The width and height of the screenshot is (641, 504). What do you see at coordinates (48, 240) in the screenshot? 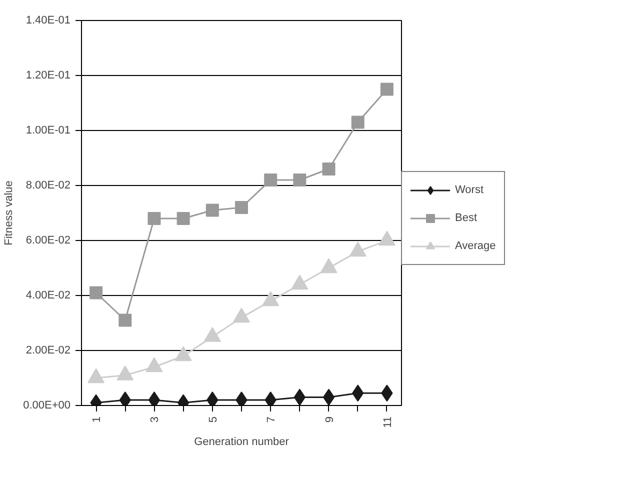
I see `y-tick-label: 6.00E-02` at bounding box center [48, 240].